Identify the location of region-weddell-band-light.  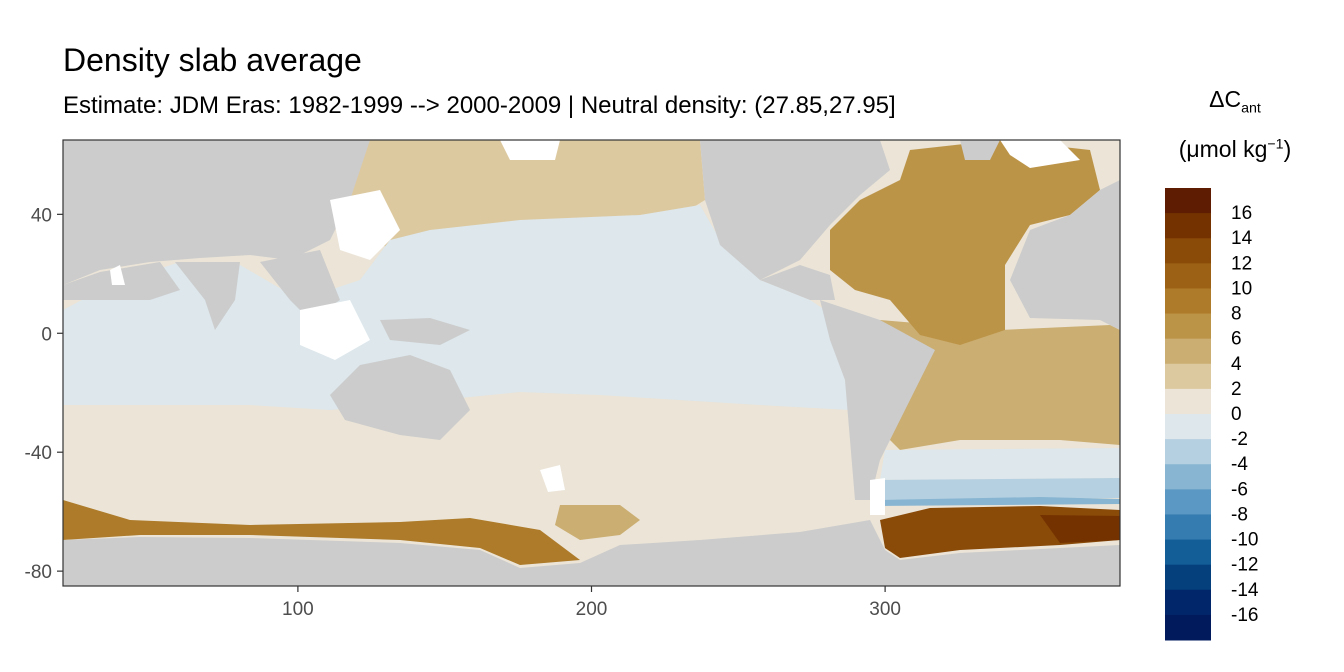
(1000, 464).